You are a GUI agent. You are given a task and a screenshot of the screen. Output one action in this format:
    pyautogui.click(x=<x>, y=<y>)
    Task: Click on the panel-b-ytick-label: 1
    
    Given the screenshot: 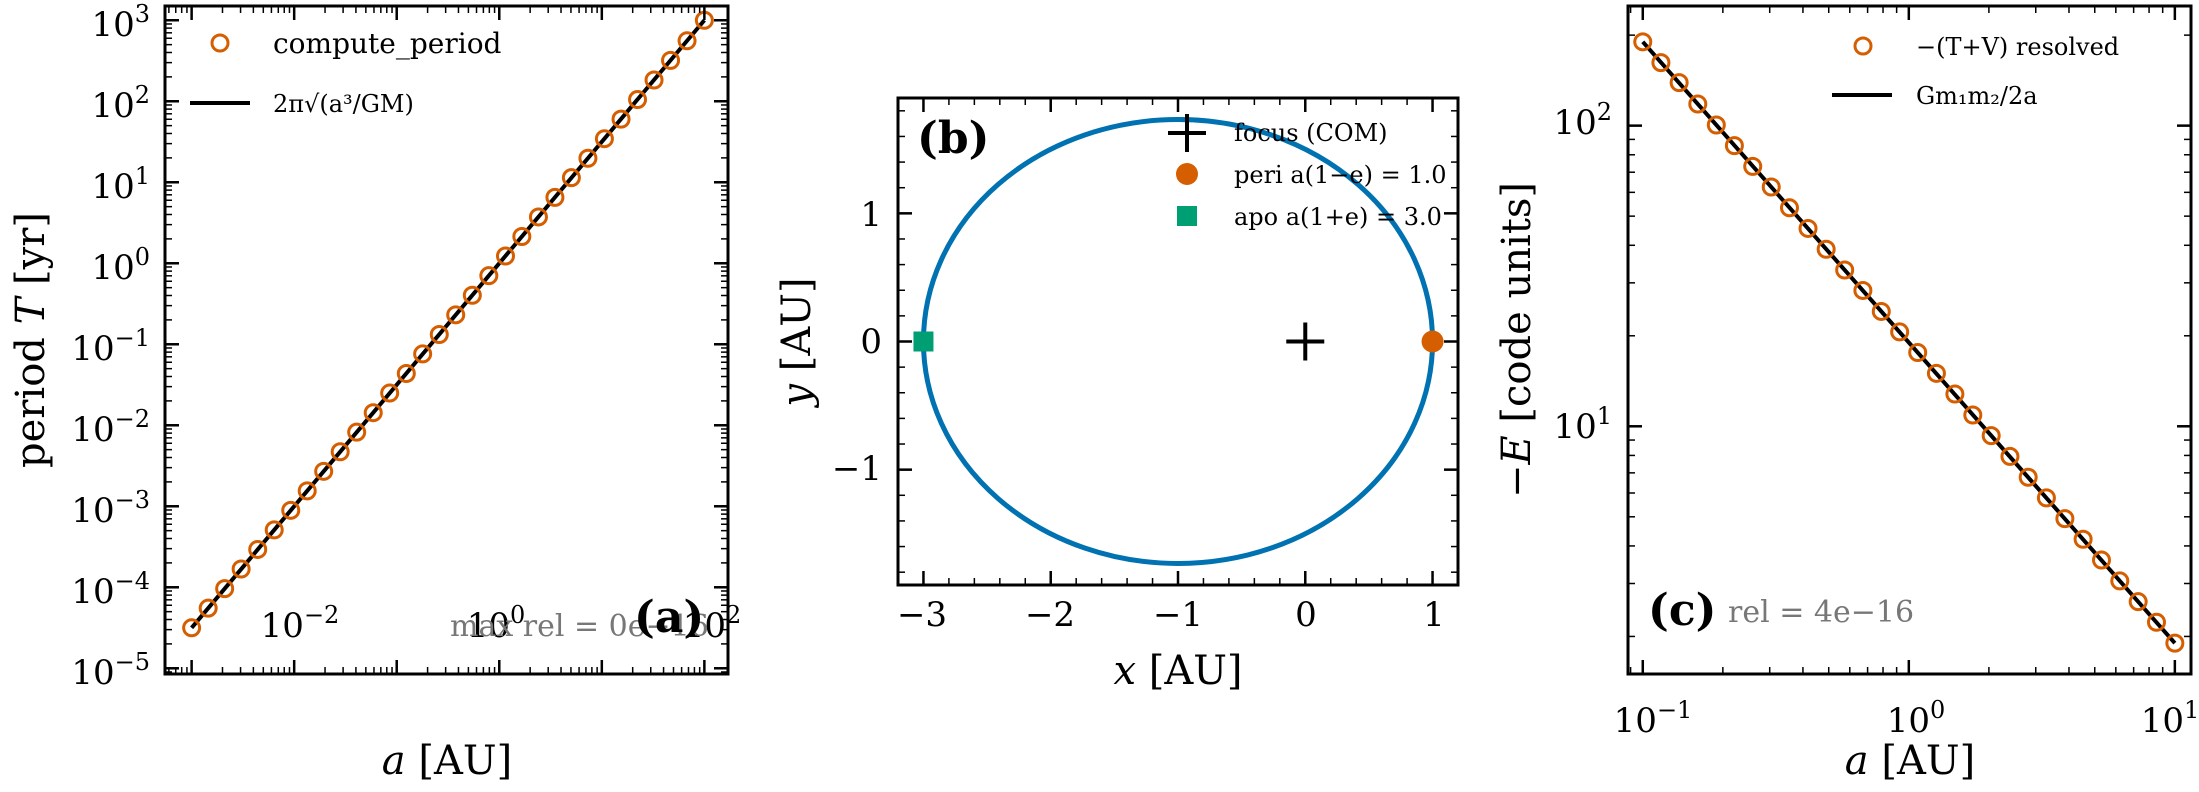 What is the action you would take?
    pyautogui.click(x=871, y=215)
    